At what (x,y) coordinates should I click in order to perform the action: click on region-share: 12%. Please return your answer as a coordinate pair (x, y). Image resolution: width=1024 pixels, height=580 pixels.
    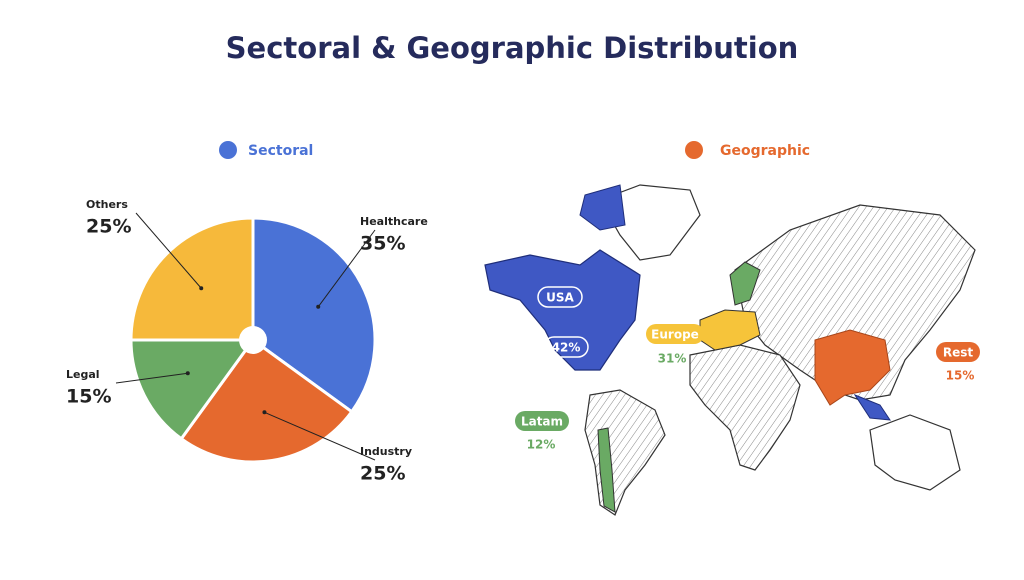
    Looking at the image, I should click on (541, 445).